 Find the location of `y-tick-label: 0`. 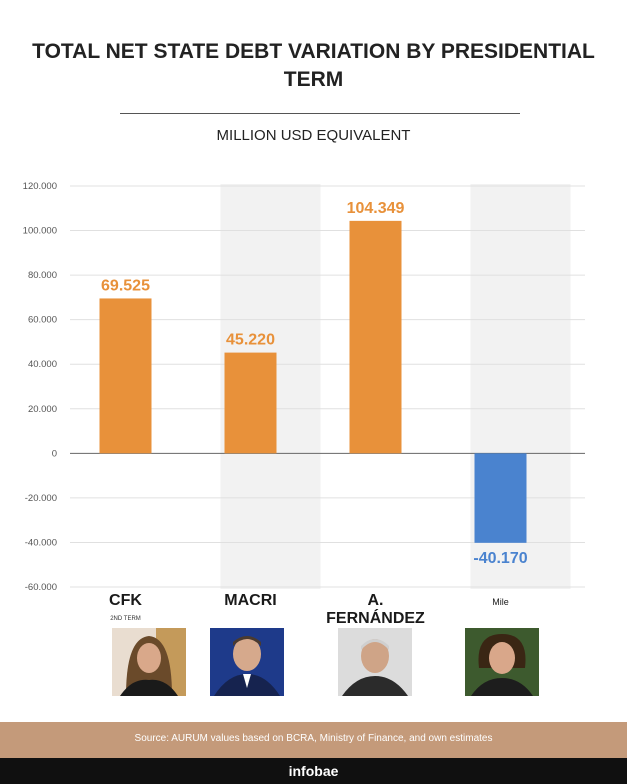

y-tick-label: 0 is located at coordinates (54, 453).